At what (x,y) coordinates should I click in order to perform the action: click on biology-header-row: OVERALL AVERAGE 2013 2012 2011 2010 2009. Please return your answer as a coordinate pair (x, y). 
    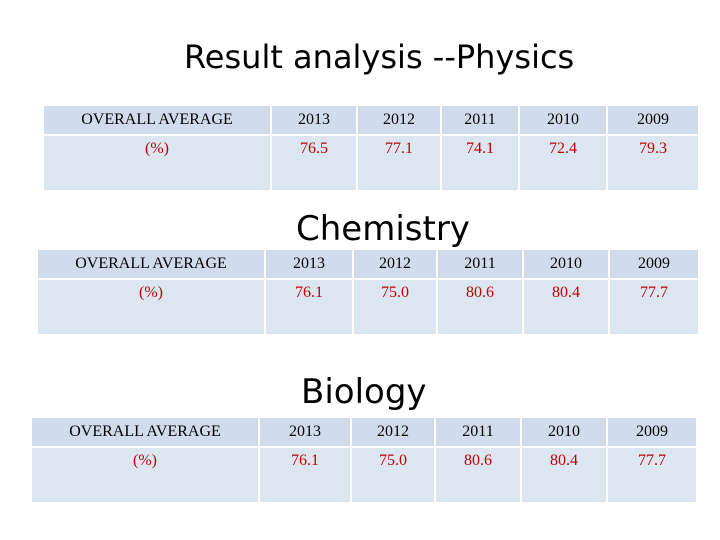
    Looking at the image, I should click on (364, 432).